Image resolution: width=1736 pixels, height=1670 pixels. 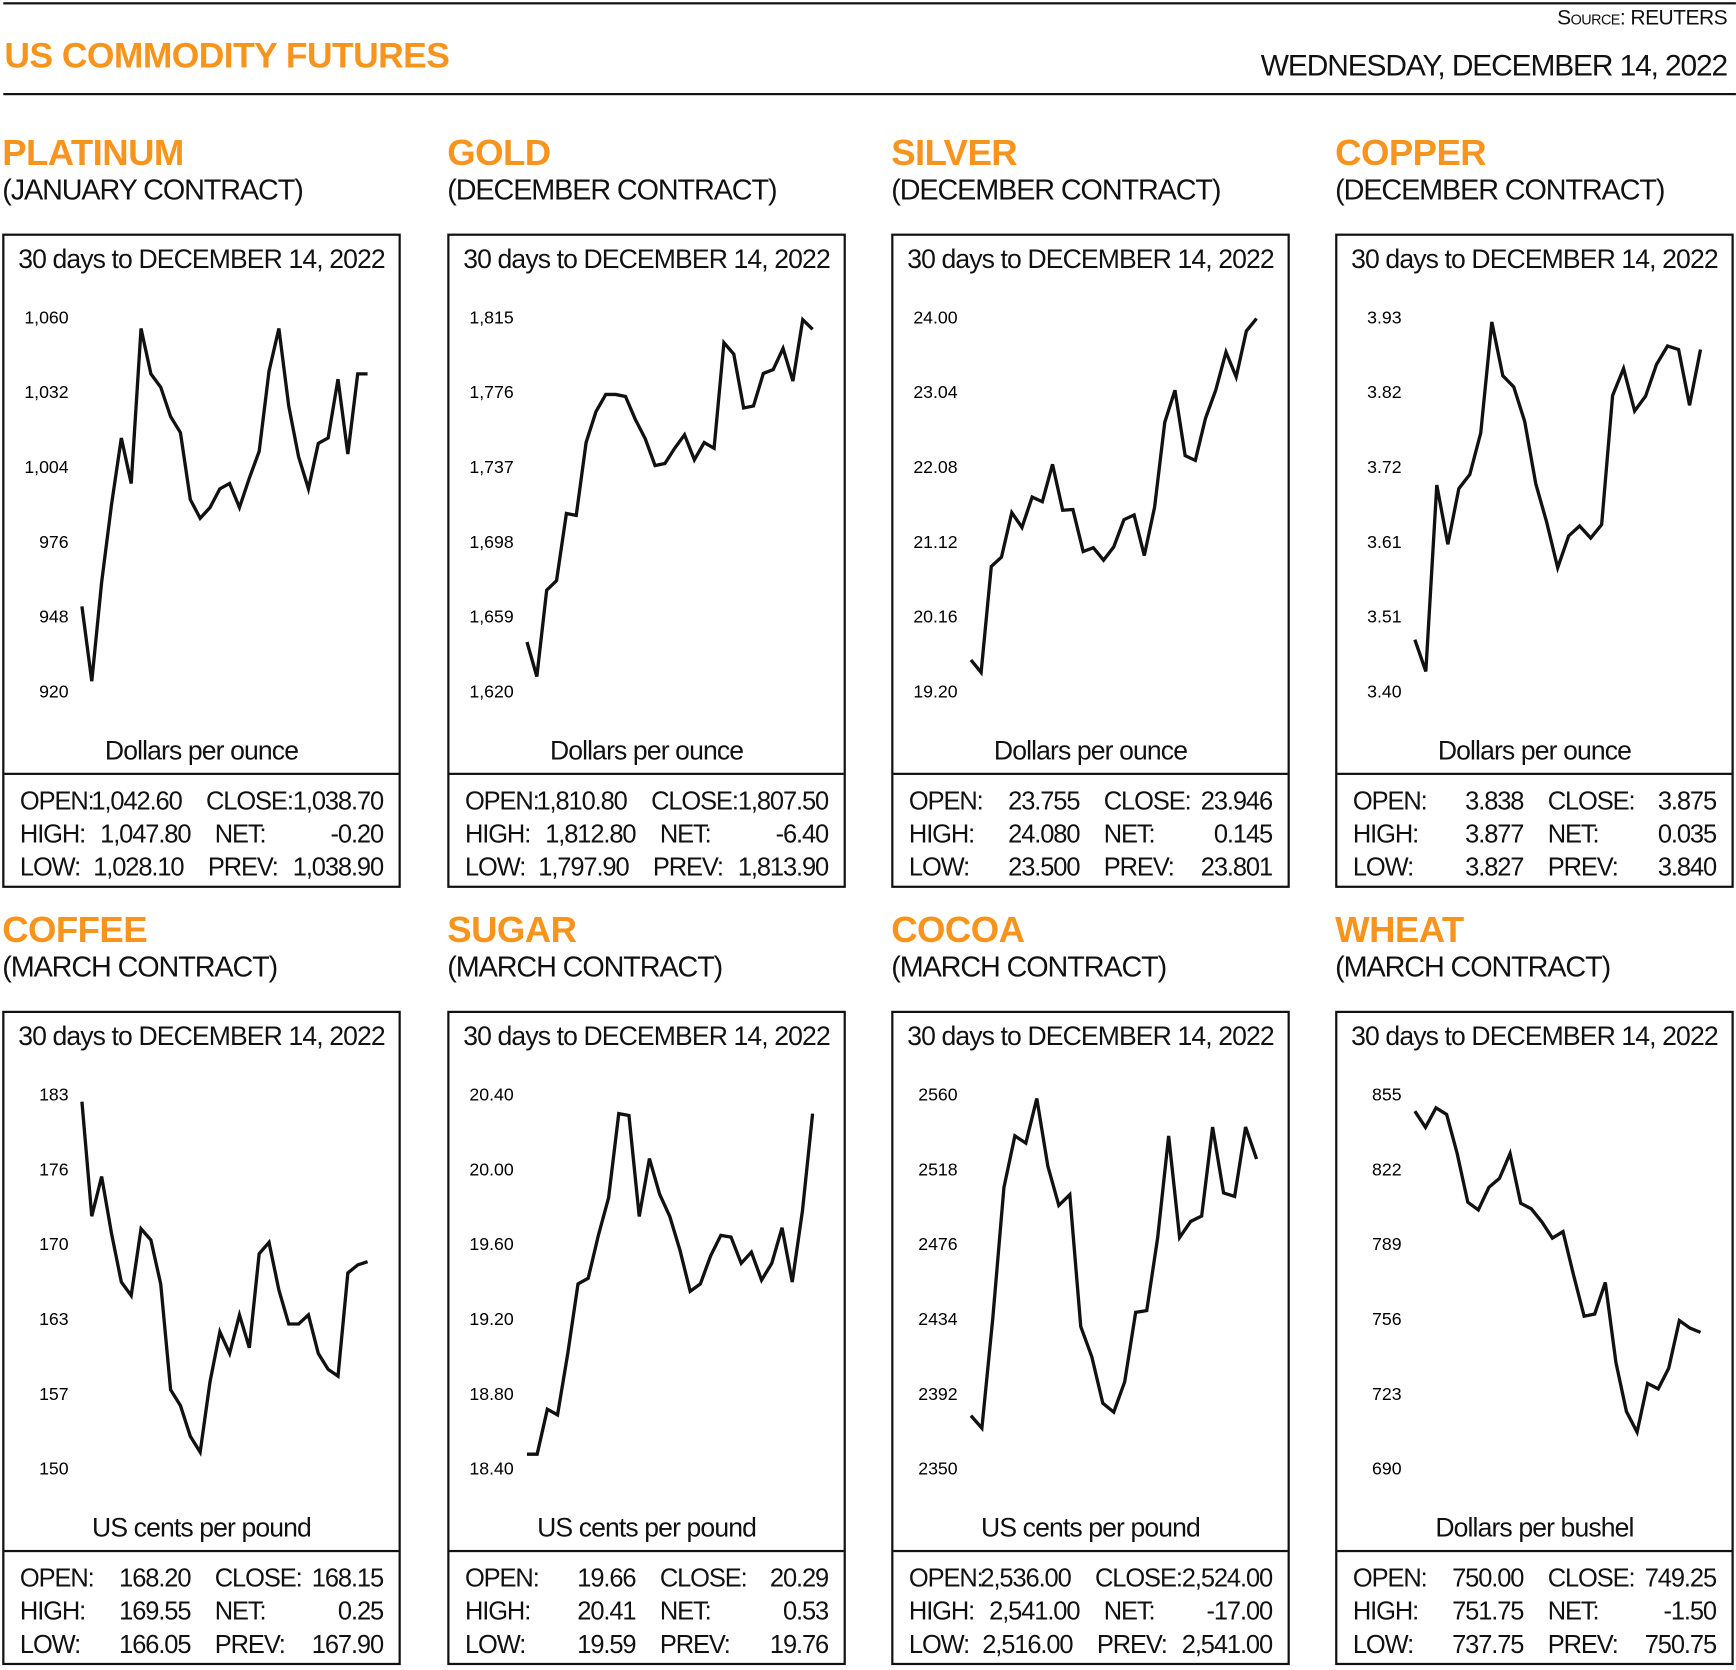 I want to click on stat-value-low: 737.75, so click(x=1473, y=1643).